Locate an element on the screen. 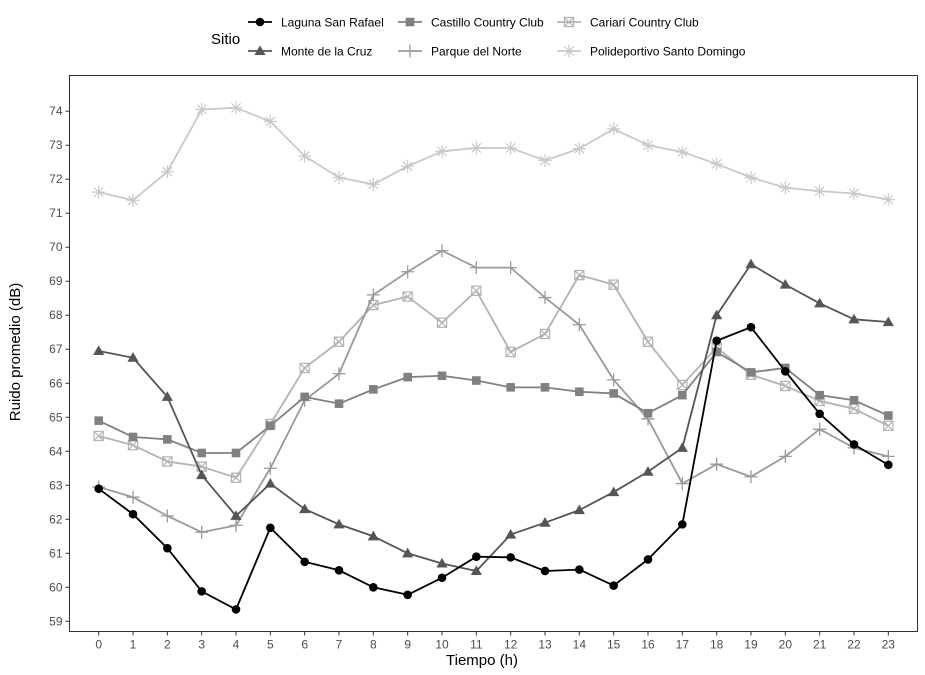 This screenshot has width=925, height=675. x-tick-label: 23 is located at coordinates (889, 645).